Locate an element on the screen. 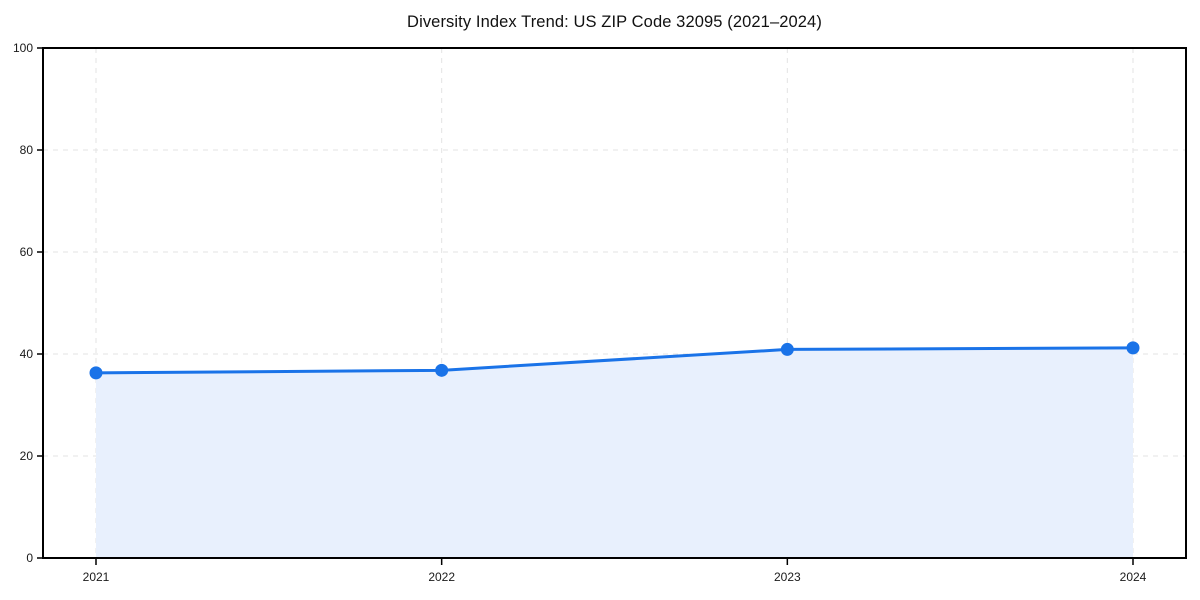 The image size is (1200, 600). x-tick-label: 2021 is located at coordinates (96, 577).